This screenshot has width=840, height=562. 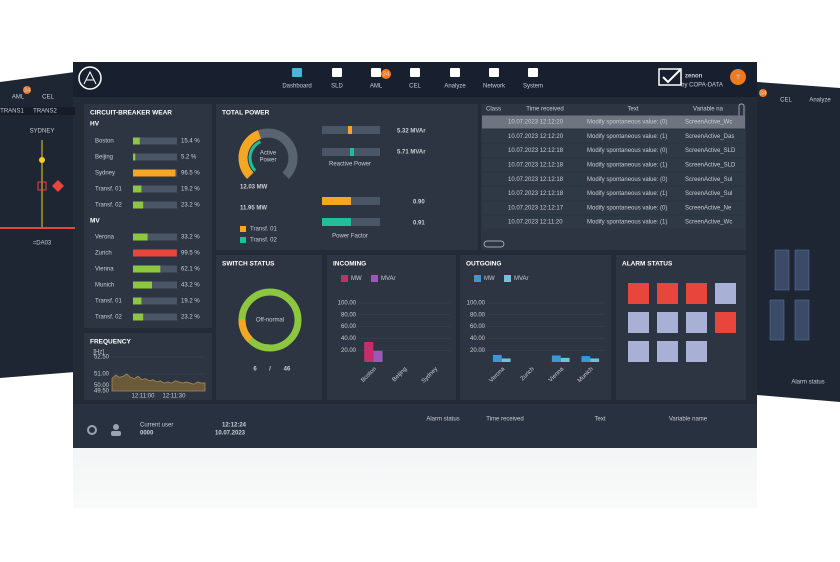 What do you see at coordinates (144, 397) in the screenshot?
I see `x-tick-label: 12:11:00` at bounding box center [144, 397].